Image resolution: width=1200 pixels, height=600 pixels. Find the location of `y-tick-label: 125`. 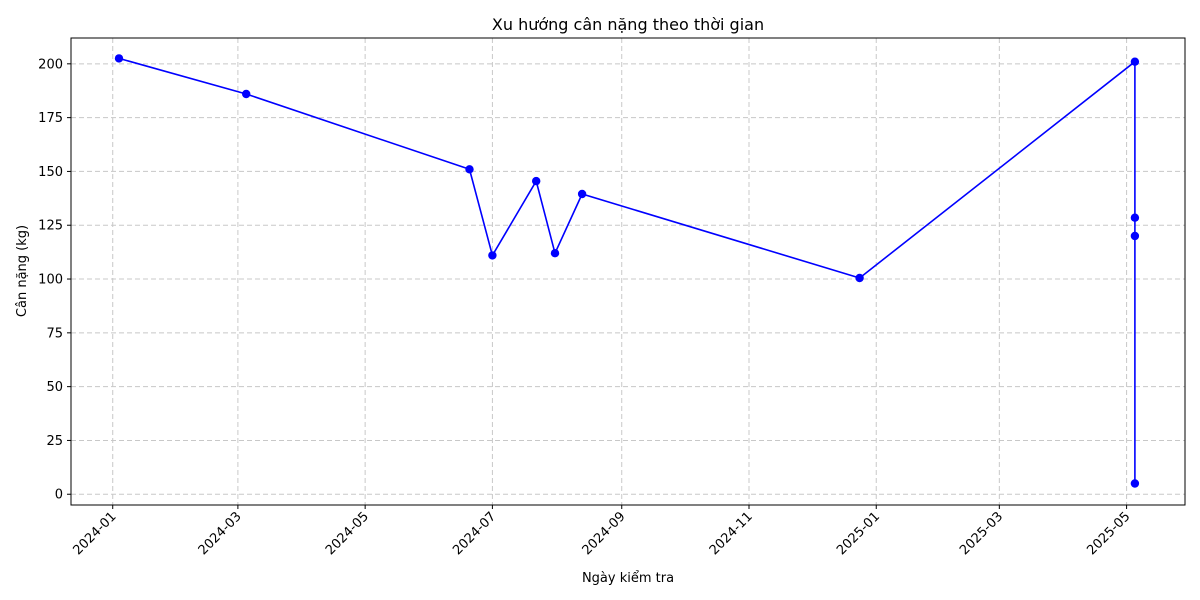

y-tick-label: 125 is located at coordinates (50, 226).